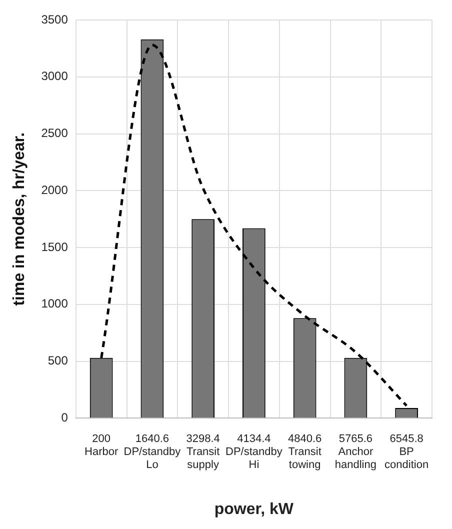  I want to click on x-tick-label: 3298.4 Transit supply, so click(203, 452).